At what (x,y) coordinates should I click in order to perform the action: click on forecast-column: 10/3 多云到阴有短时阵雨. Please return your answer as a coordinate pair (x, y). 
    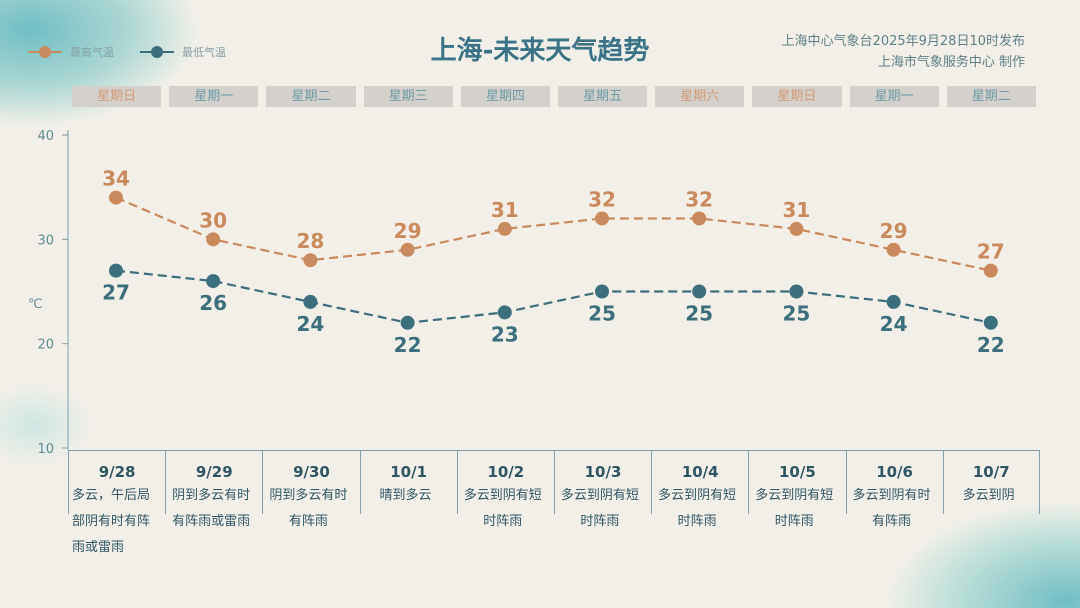
    Looking at the image, I should click on (602, 490).